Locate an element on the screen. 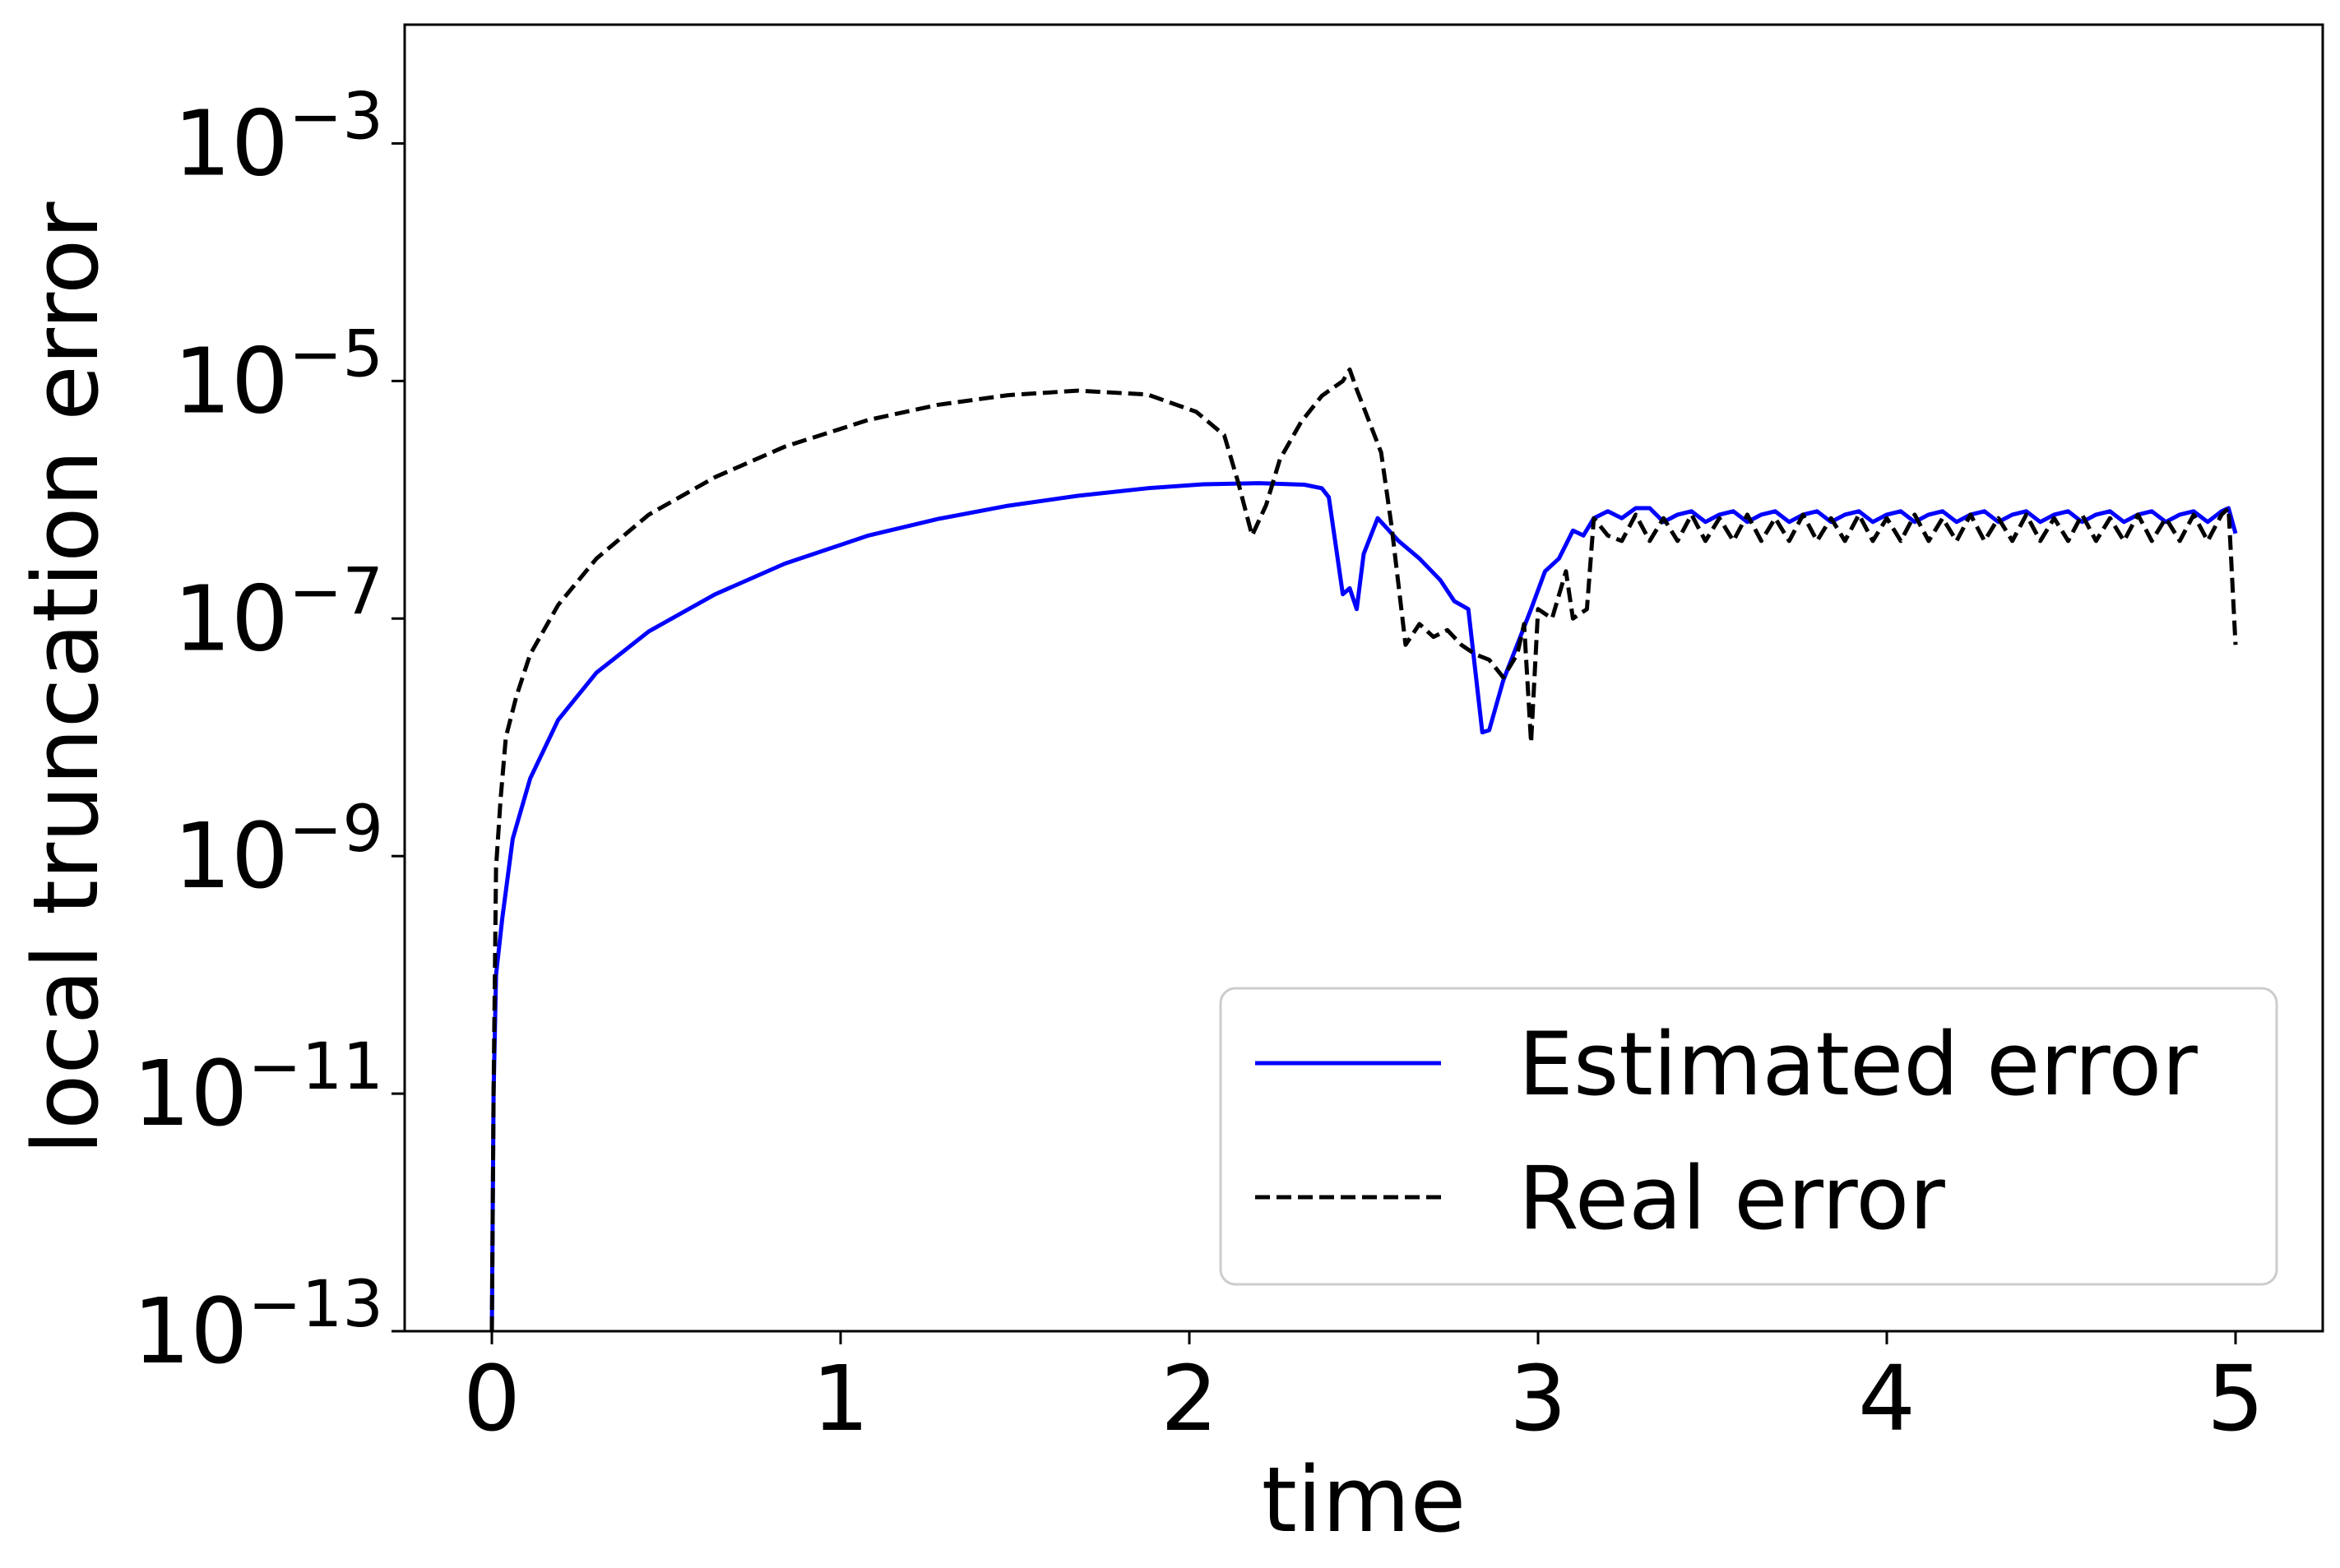 Image resolution: width=2340 pixels, height=1568 pixels. y-tick-label: 10⁻¹¹ is located at coordinates (257, 1088).